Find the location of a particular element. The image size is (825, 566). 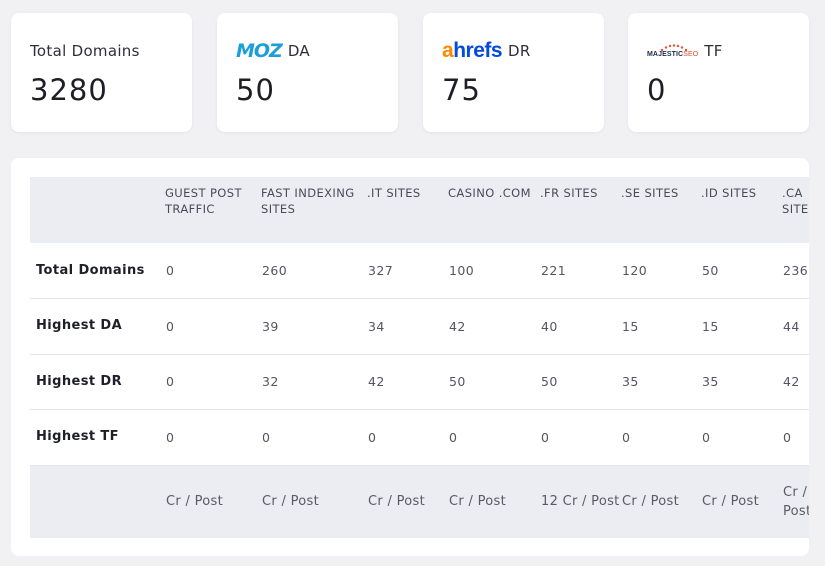

moz-da-card: MOZ DA 50 is located at coordinates (307, 72).